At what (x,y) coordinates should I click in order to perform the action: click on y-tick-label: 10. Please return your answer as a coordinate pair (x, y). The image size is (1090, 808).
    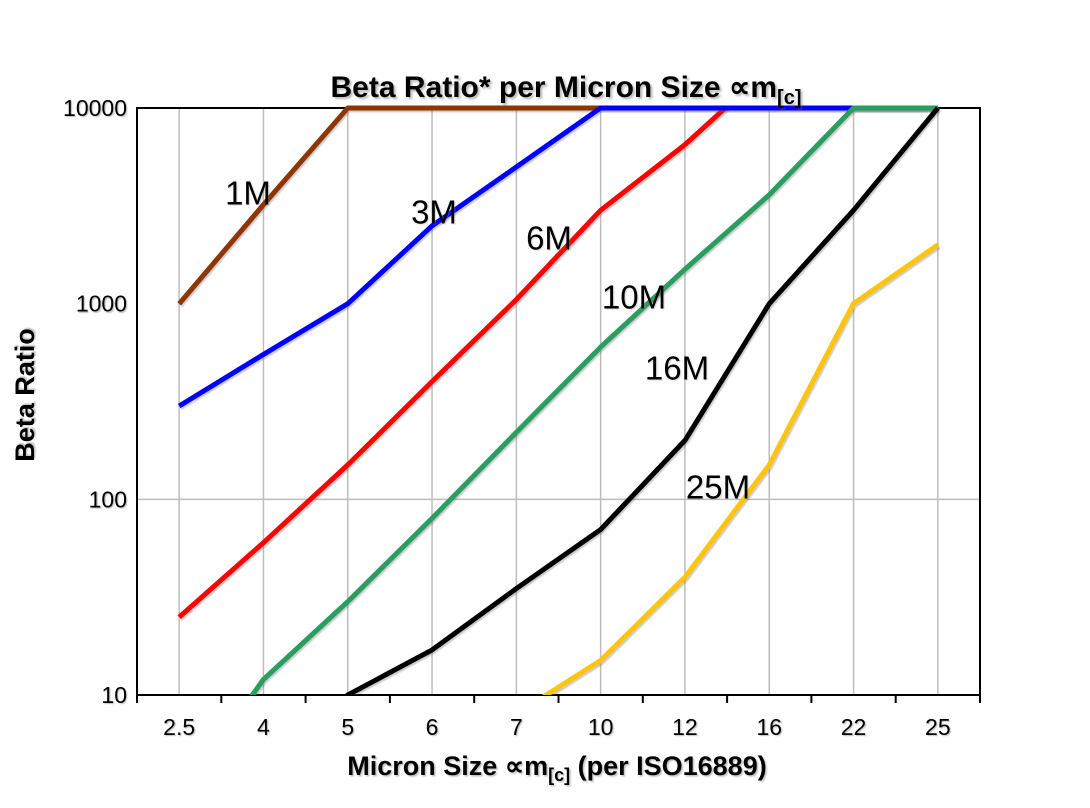
    Looking at the image, I should click on (114, 695).